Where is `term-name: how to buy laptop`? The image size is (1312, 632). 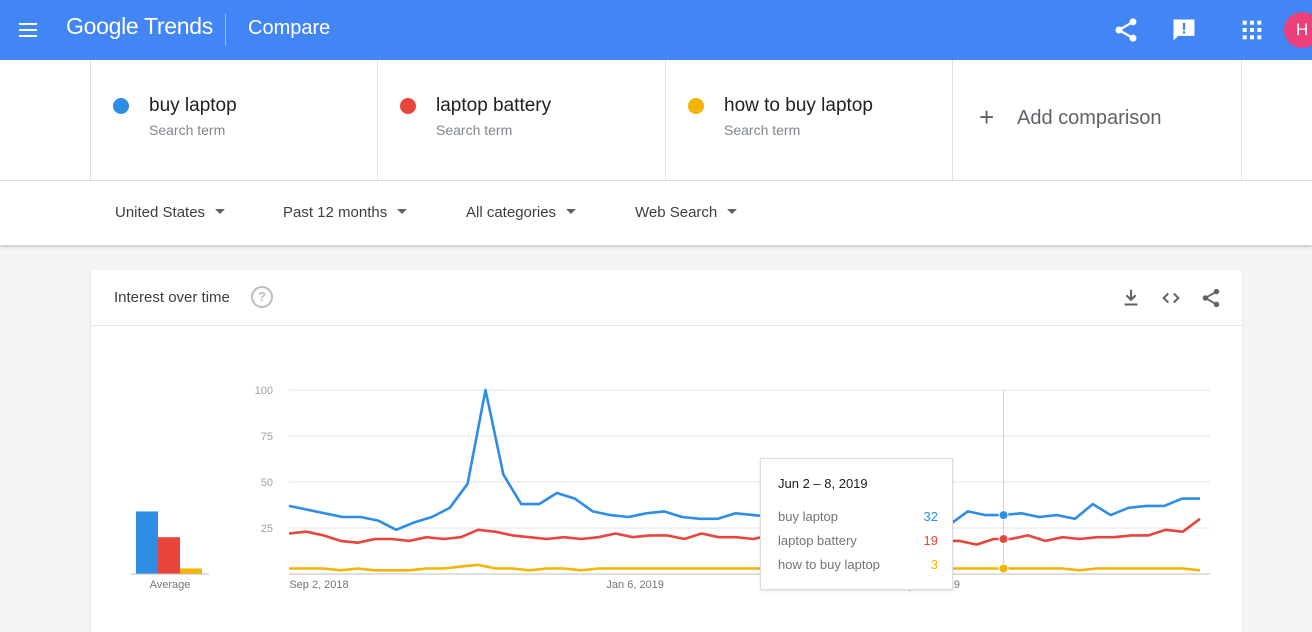 term-name: how to buy laptop is located at coordinates (798, 105).